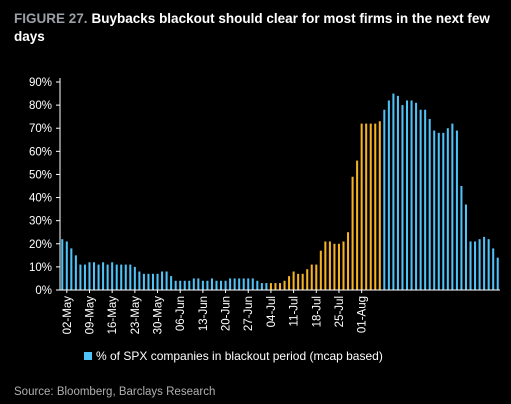  Describe the element at coordinates (40, 245) in the screenshot. I see `y-tick-label: 20%` at that location.